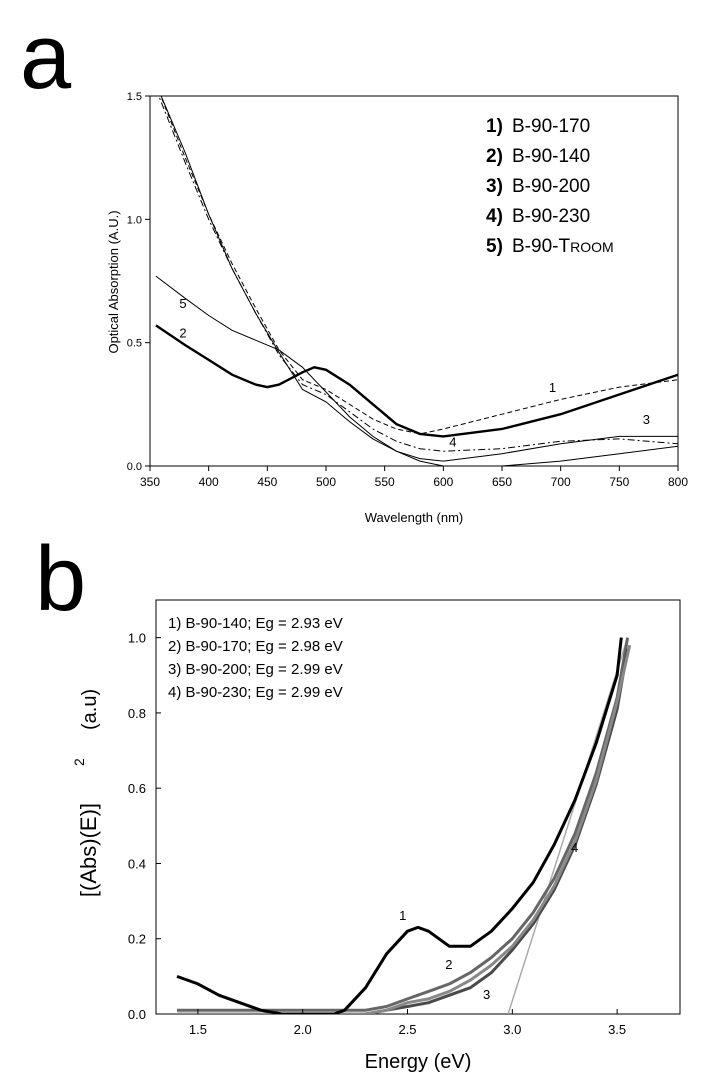 The width and height of the screenshot is (703, 1079). Describe the element at coordinates (452, 441) in the screenshot. I see `chart-a-series-label-4: 4` at that location.